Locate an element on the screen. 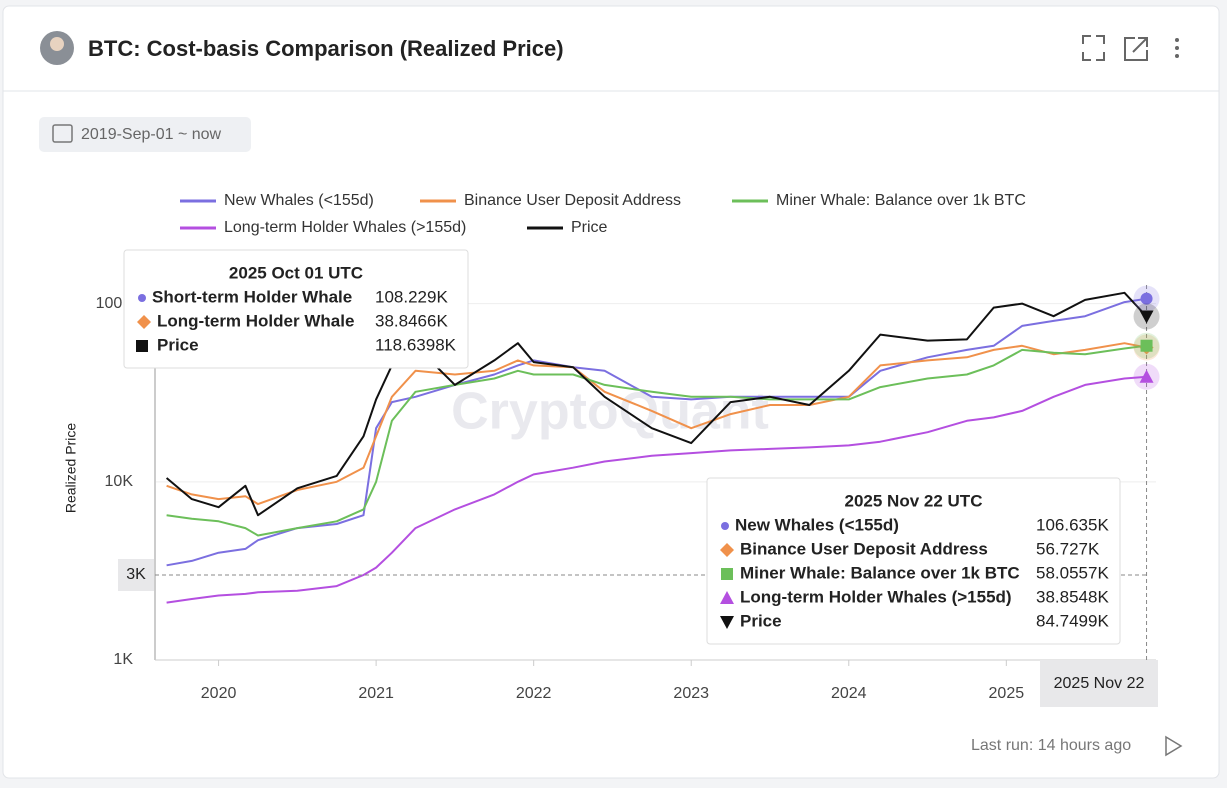  legend-label: New Whales (<155d) is located at coordinates (299, 200).